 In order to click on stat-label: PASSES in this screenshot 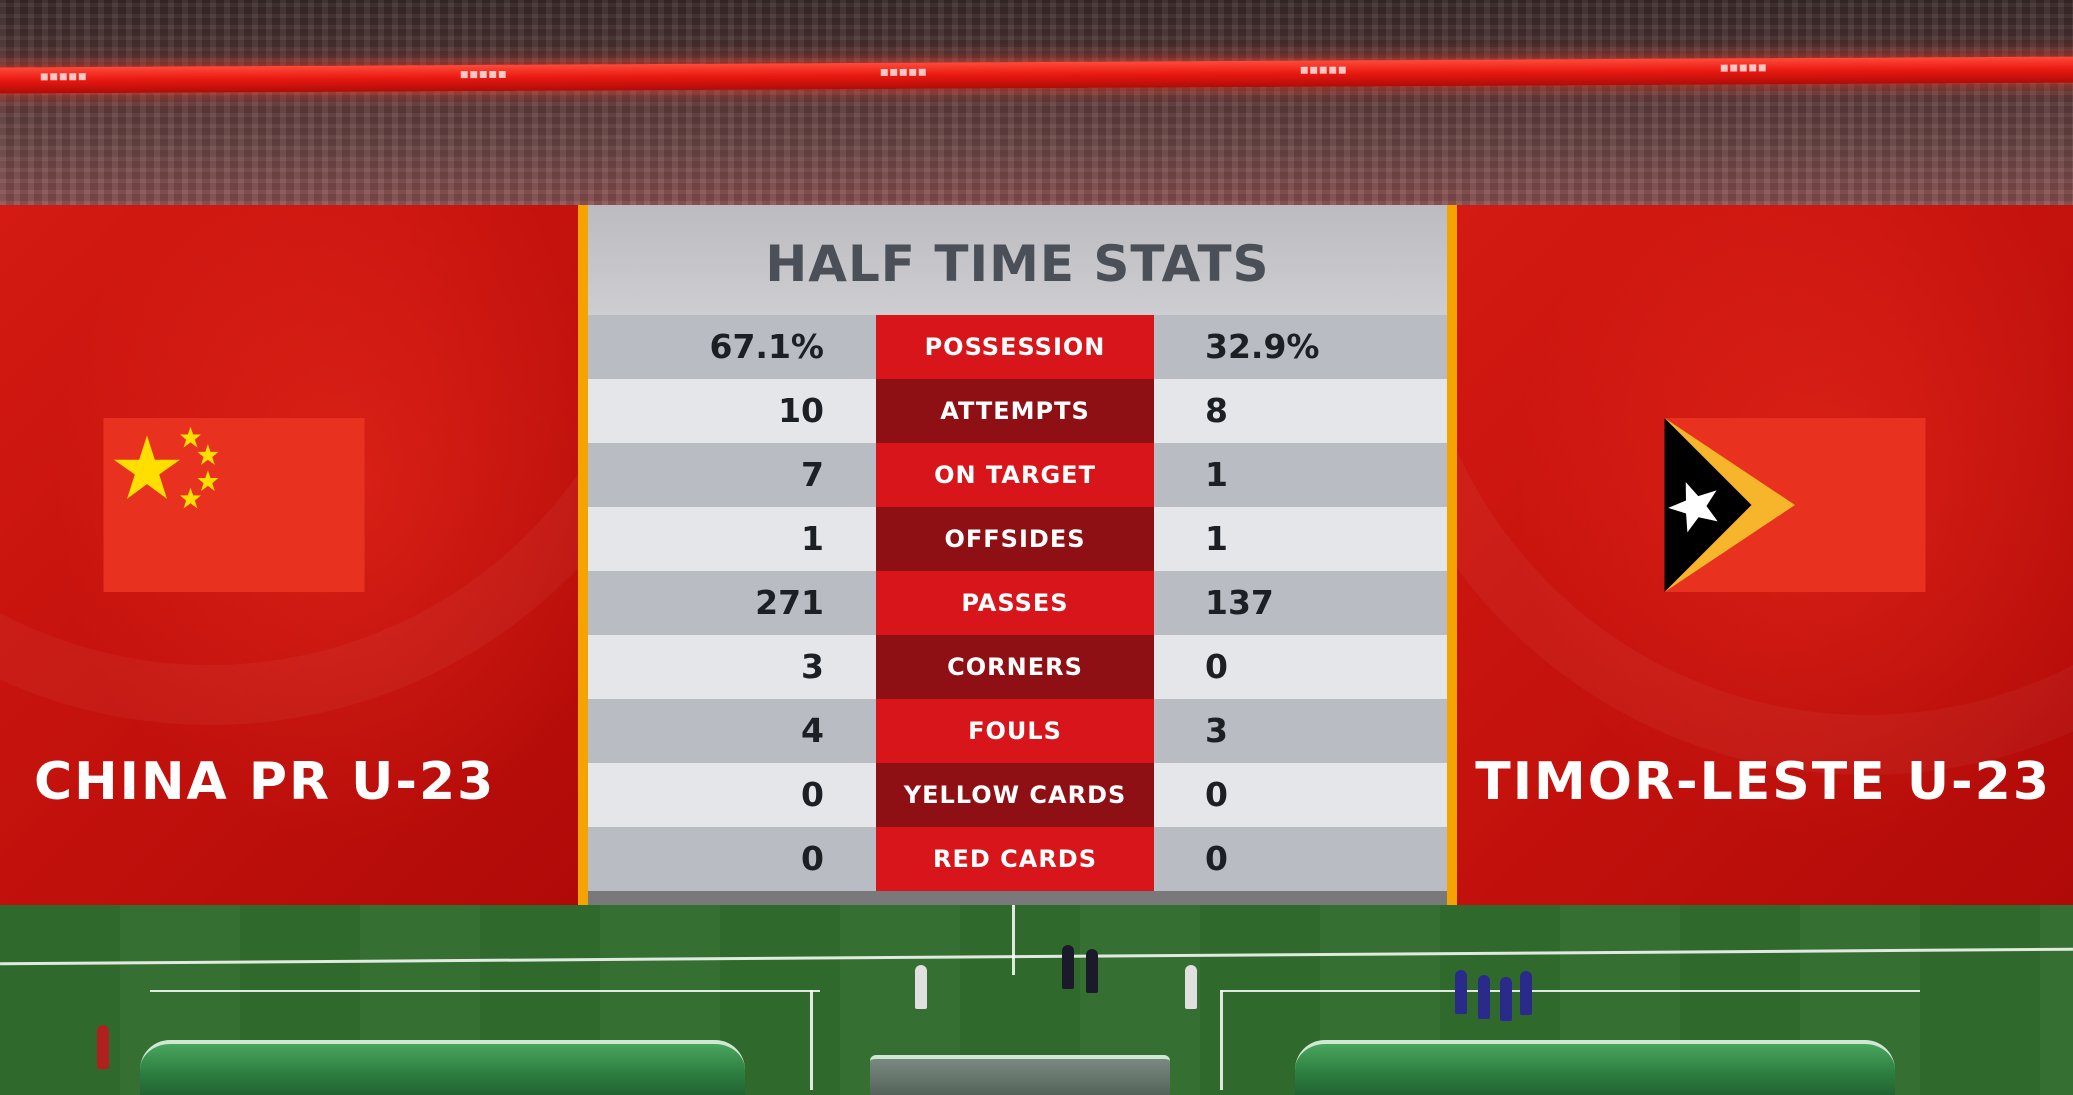, I will do `click(1015, 603)`.